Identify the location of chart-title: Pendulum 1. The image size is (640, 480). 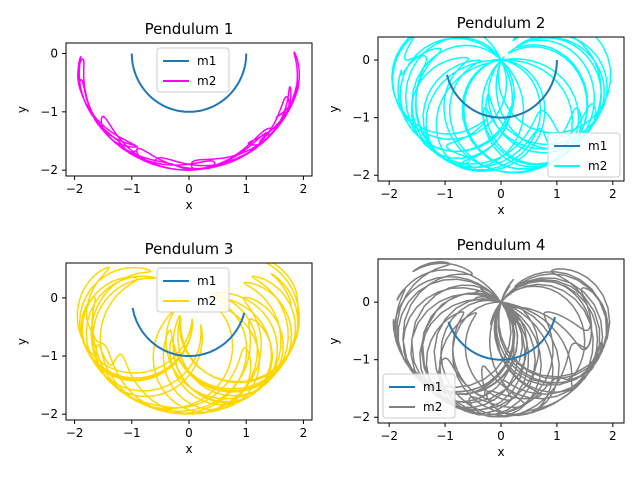
(189, 29).